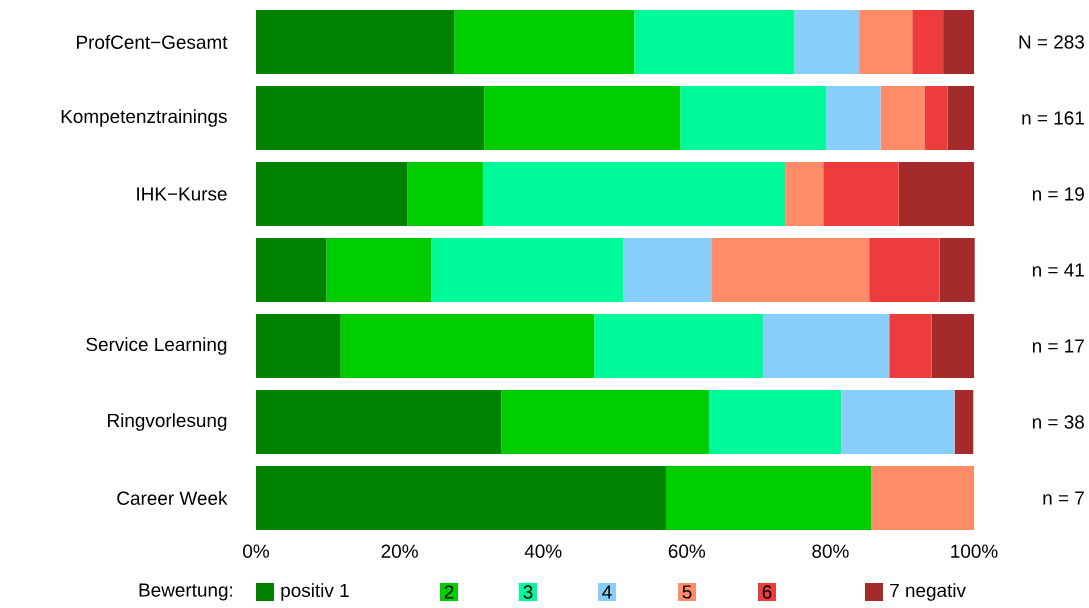 Image resolution: width=1089 pixels, height=608 pixels. What do you see at coordinates (1058, 270) in the screenshot?
I see `text: n = 41` at bounding box center [1058, 270].